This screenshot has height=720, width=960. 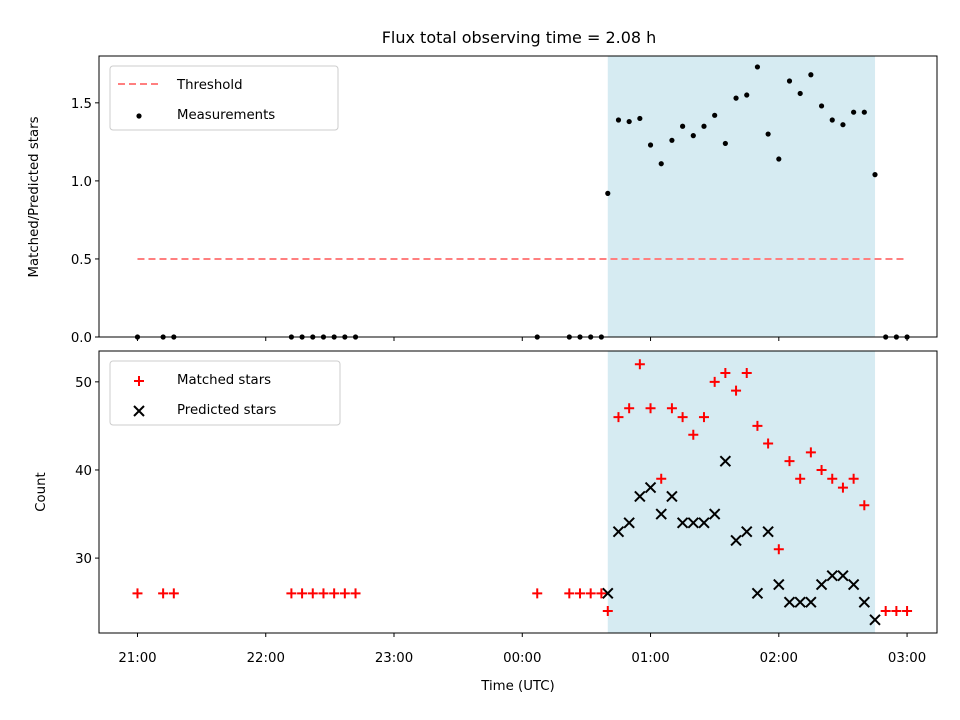 I want to click on top-shaded-interval, so click(x=741, y=196).